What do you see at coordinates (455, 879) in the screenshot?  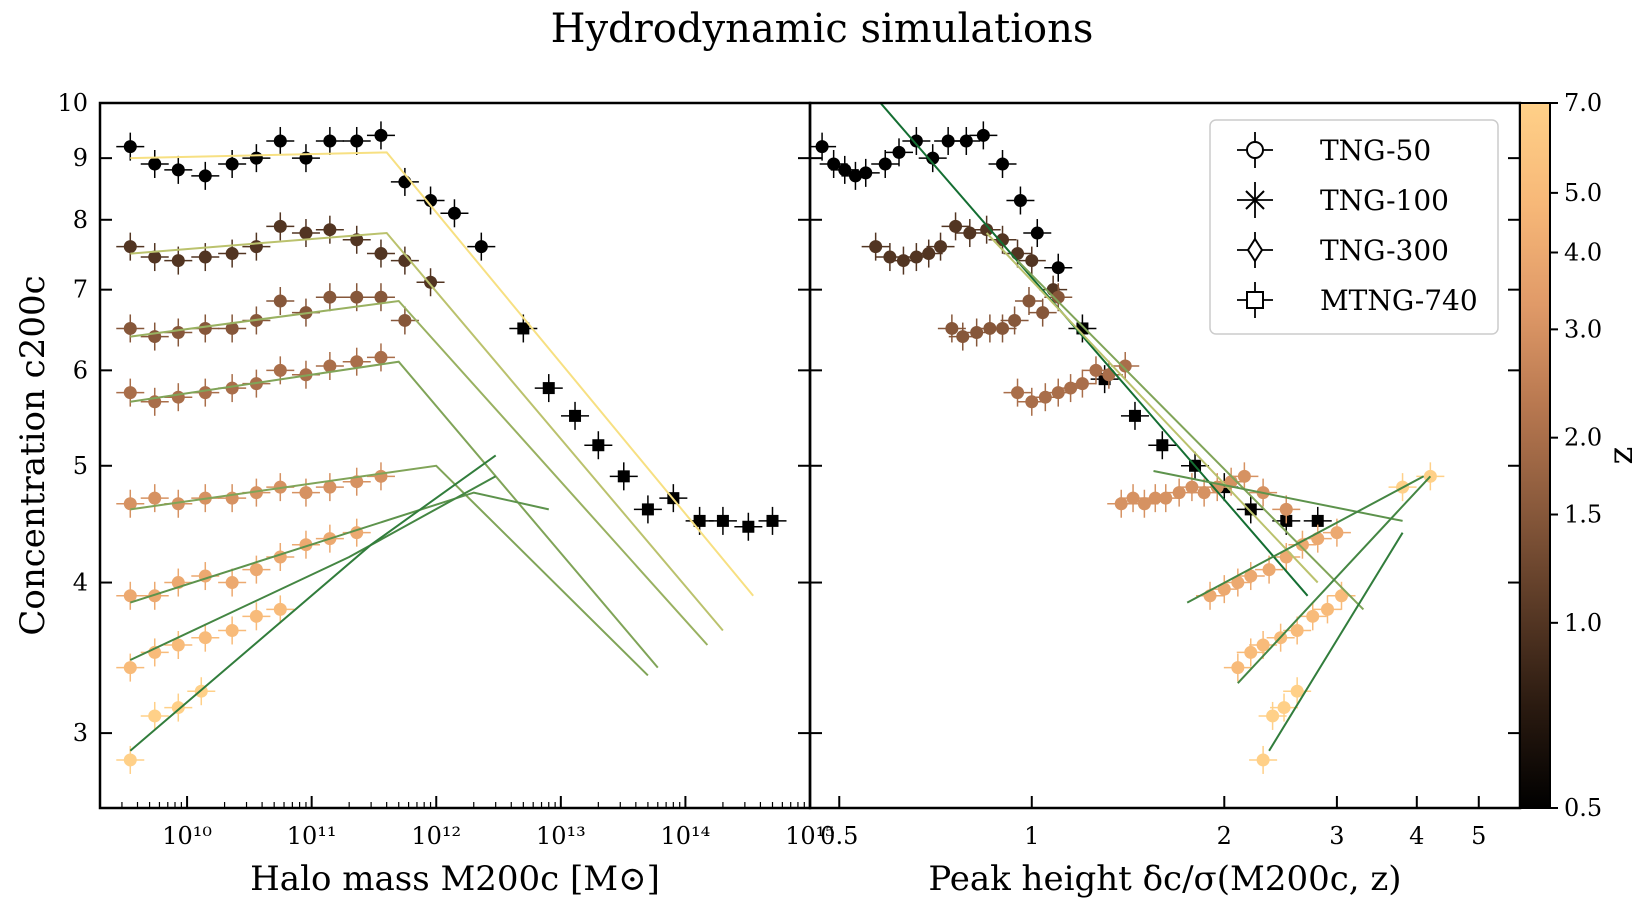 I see `left-x-axis-label: Halo mass M200c [M⊙]` at bounding box center [455, 879].